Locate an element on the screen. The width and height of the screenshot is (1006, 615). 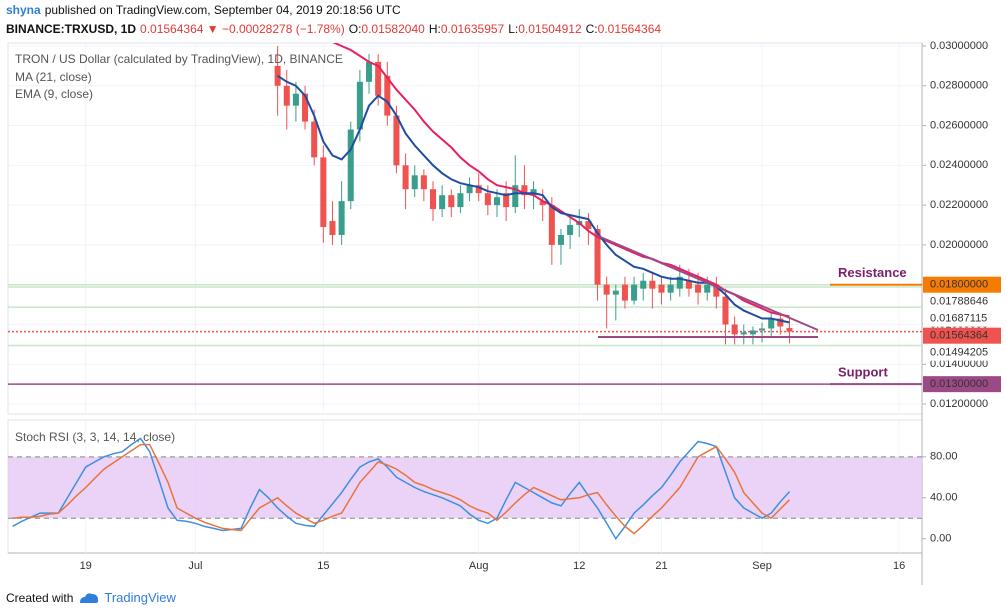
y-tick-label: 0.01200000 is located at coordinates (959, 404).